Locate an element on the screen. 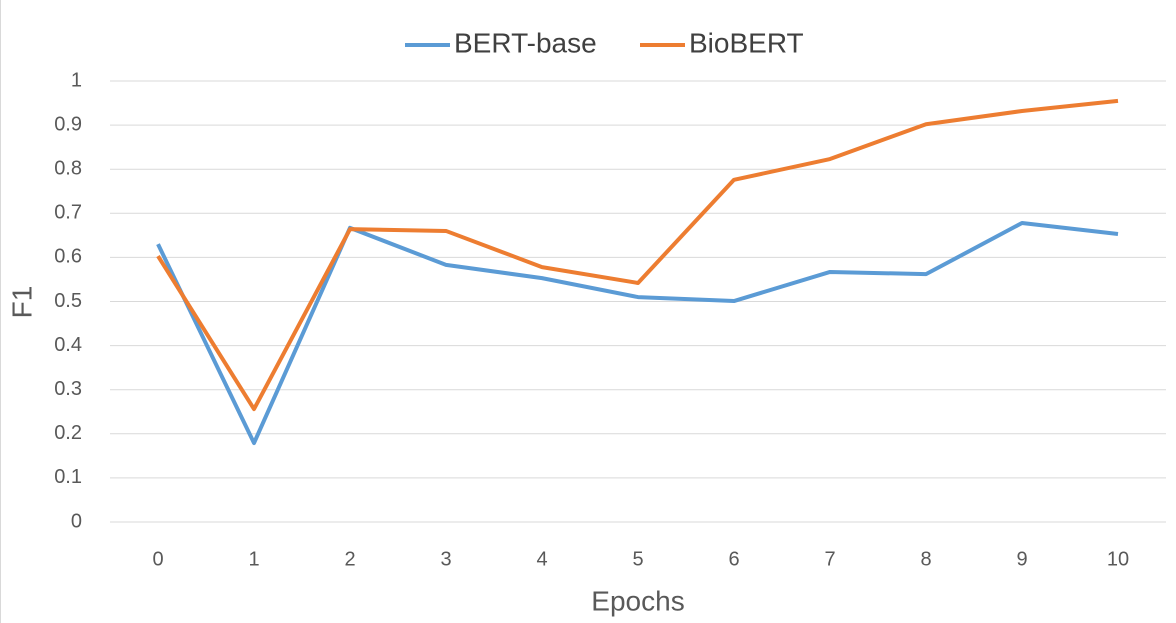 This screenshot has width=1176, height=623. y-tick-label: 0.6 is located at coordinates (68, 257).